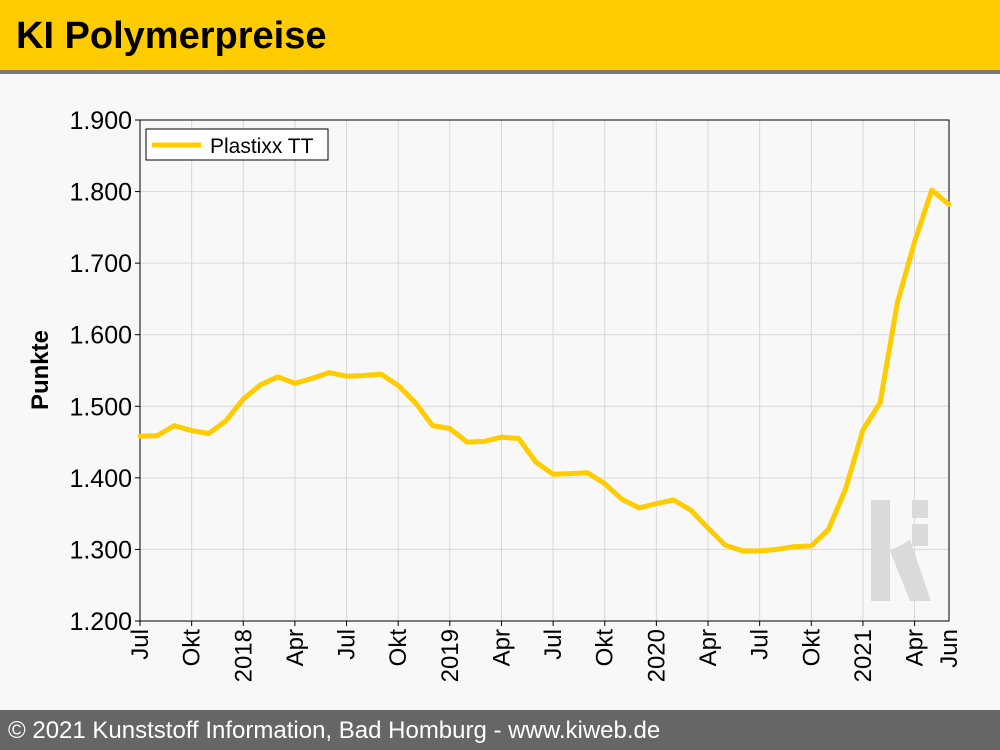 This screenshot has height=750, width=1000. I want to click on x-tick-label: 2020, so click(656, 655).